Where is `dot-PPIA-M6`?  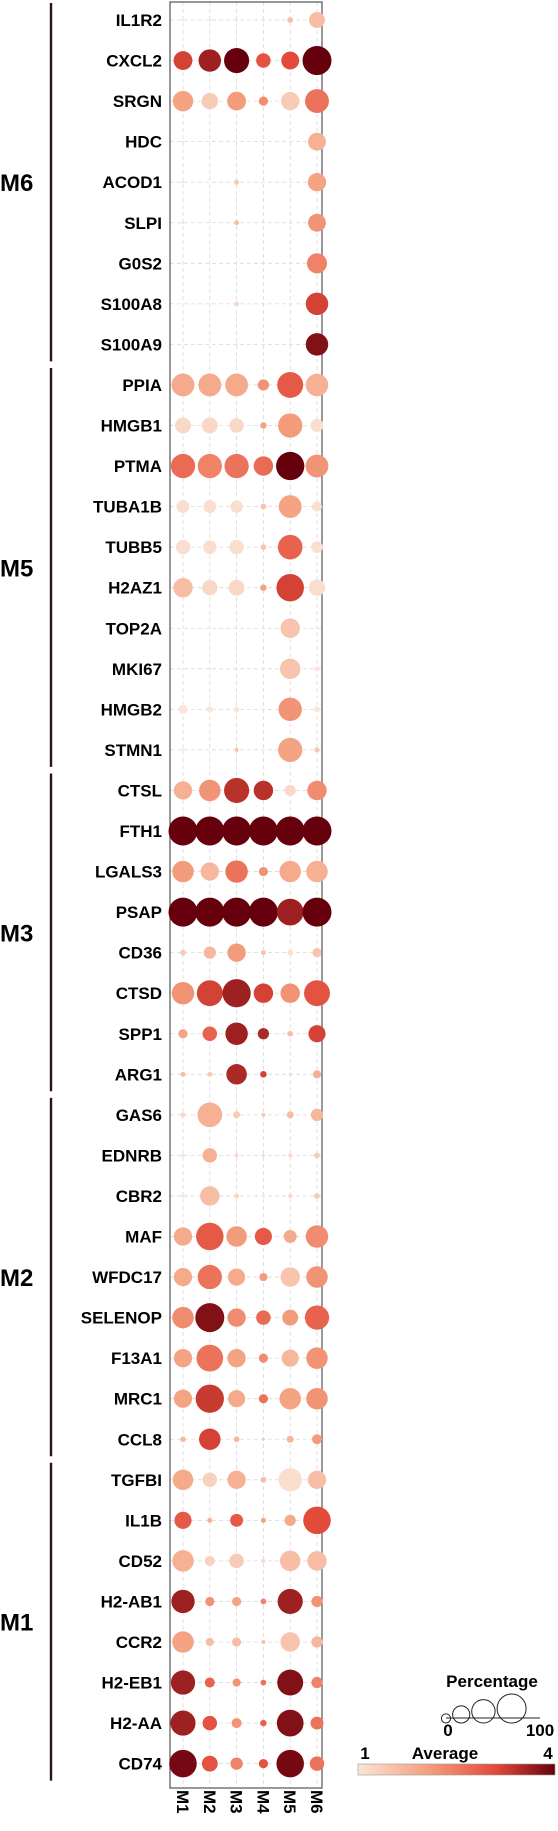 dot-PPIA-M6 is located at coordinates (317, 385).